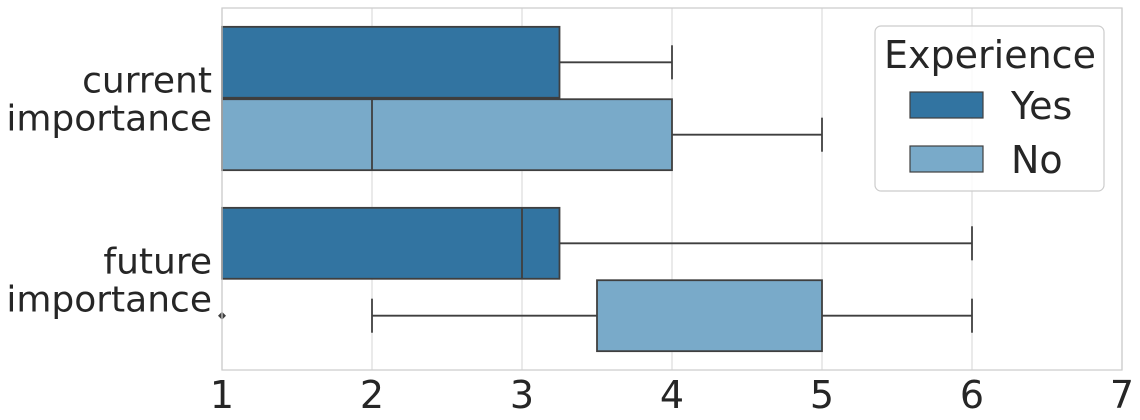  I want to click on x-tick-label: 2, so click(372, 395).